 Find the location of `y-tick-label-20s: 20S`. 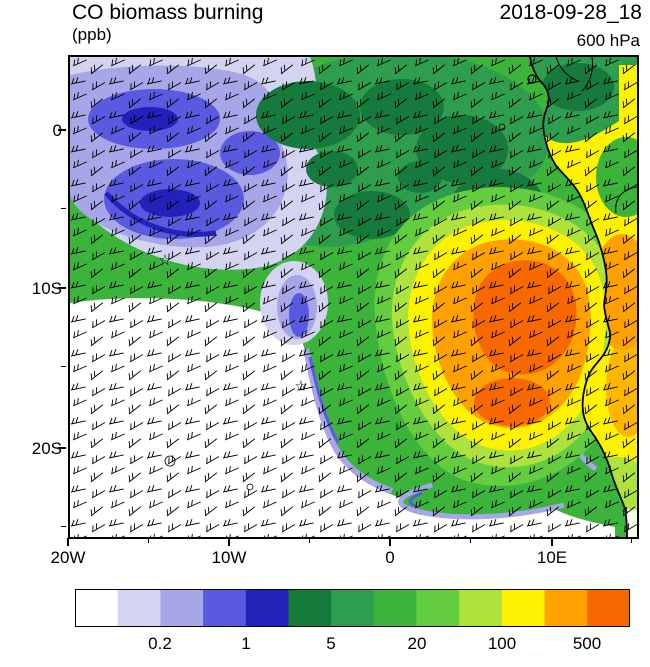

y-tick-label-20s: 20S is located at coordinates (46, 448).